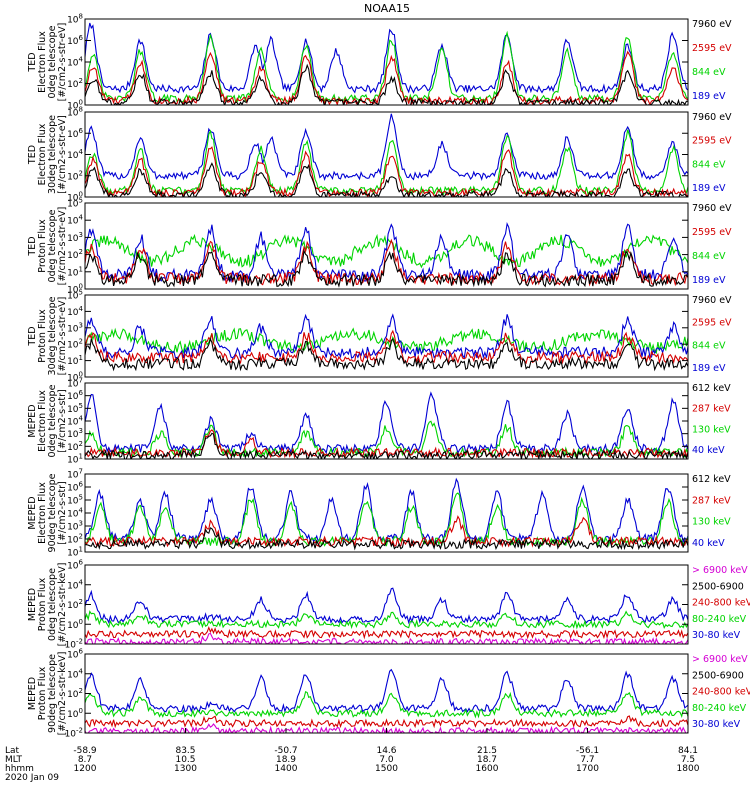  I want to click on x-tick-label: 10.5, so click(185, 760).